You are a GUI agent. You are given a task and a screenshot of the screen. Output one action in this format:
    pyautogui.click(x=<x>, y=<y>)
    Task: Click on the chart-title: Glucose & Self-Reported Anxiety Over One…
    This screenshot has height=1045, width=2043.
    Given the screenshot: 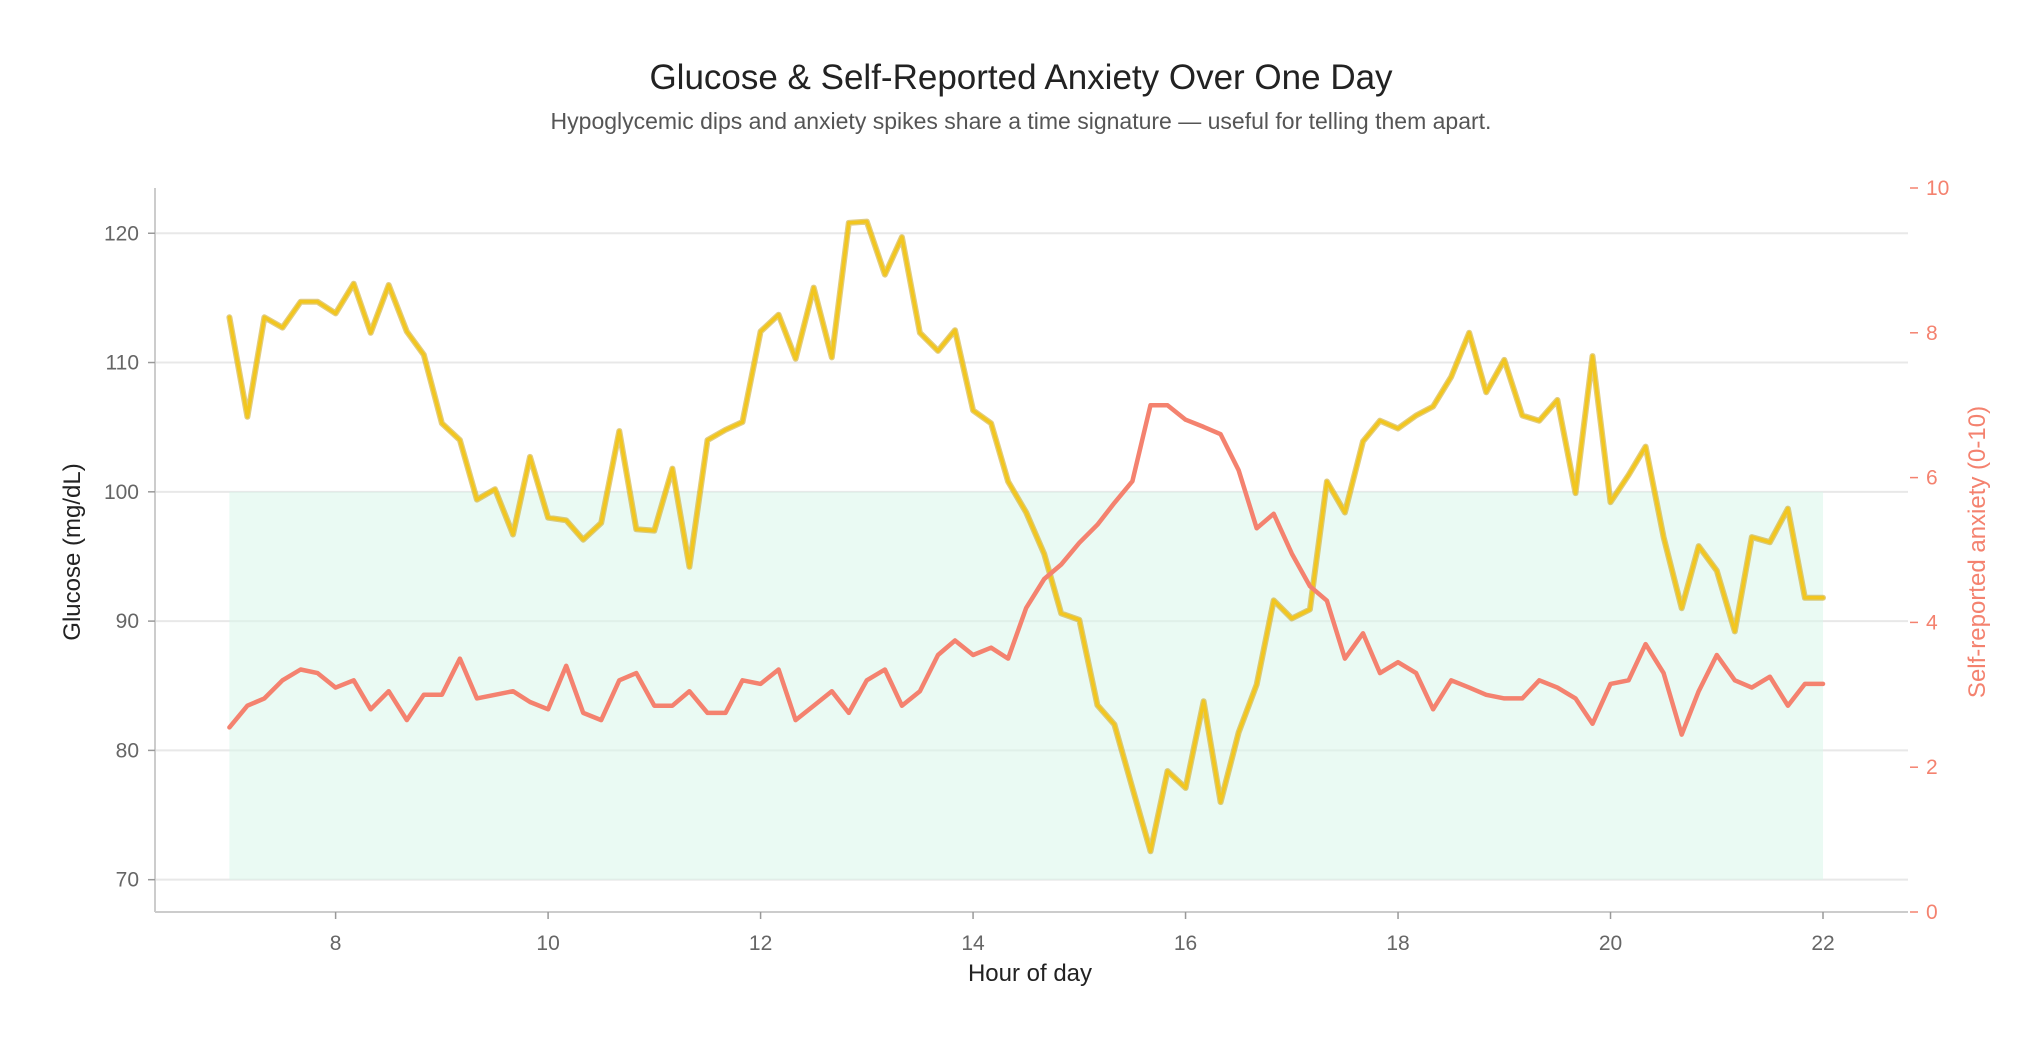 What is the action you would take?
    pyautogui.click(x=1021, y=77)
    